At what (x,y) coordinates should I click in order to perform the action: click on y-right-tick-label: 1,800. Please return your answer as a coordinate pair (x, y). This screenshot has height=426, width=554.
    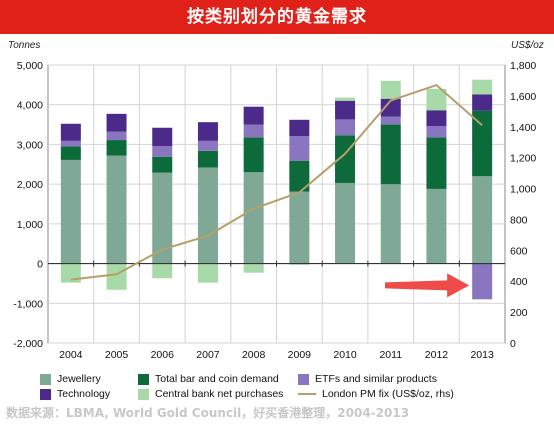
    Looking at the image, I should click on (523, 66).